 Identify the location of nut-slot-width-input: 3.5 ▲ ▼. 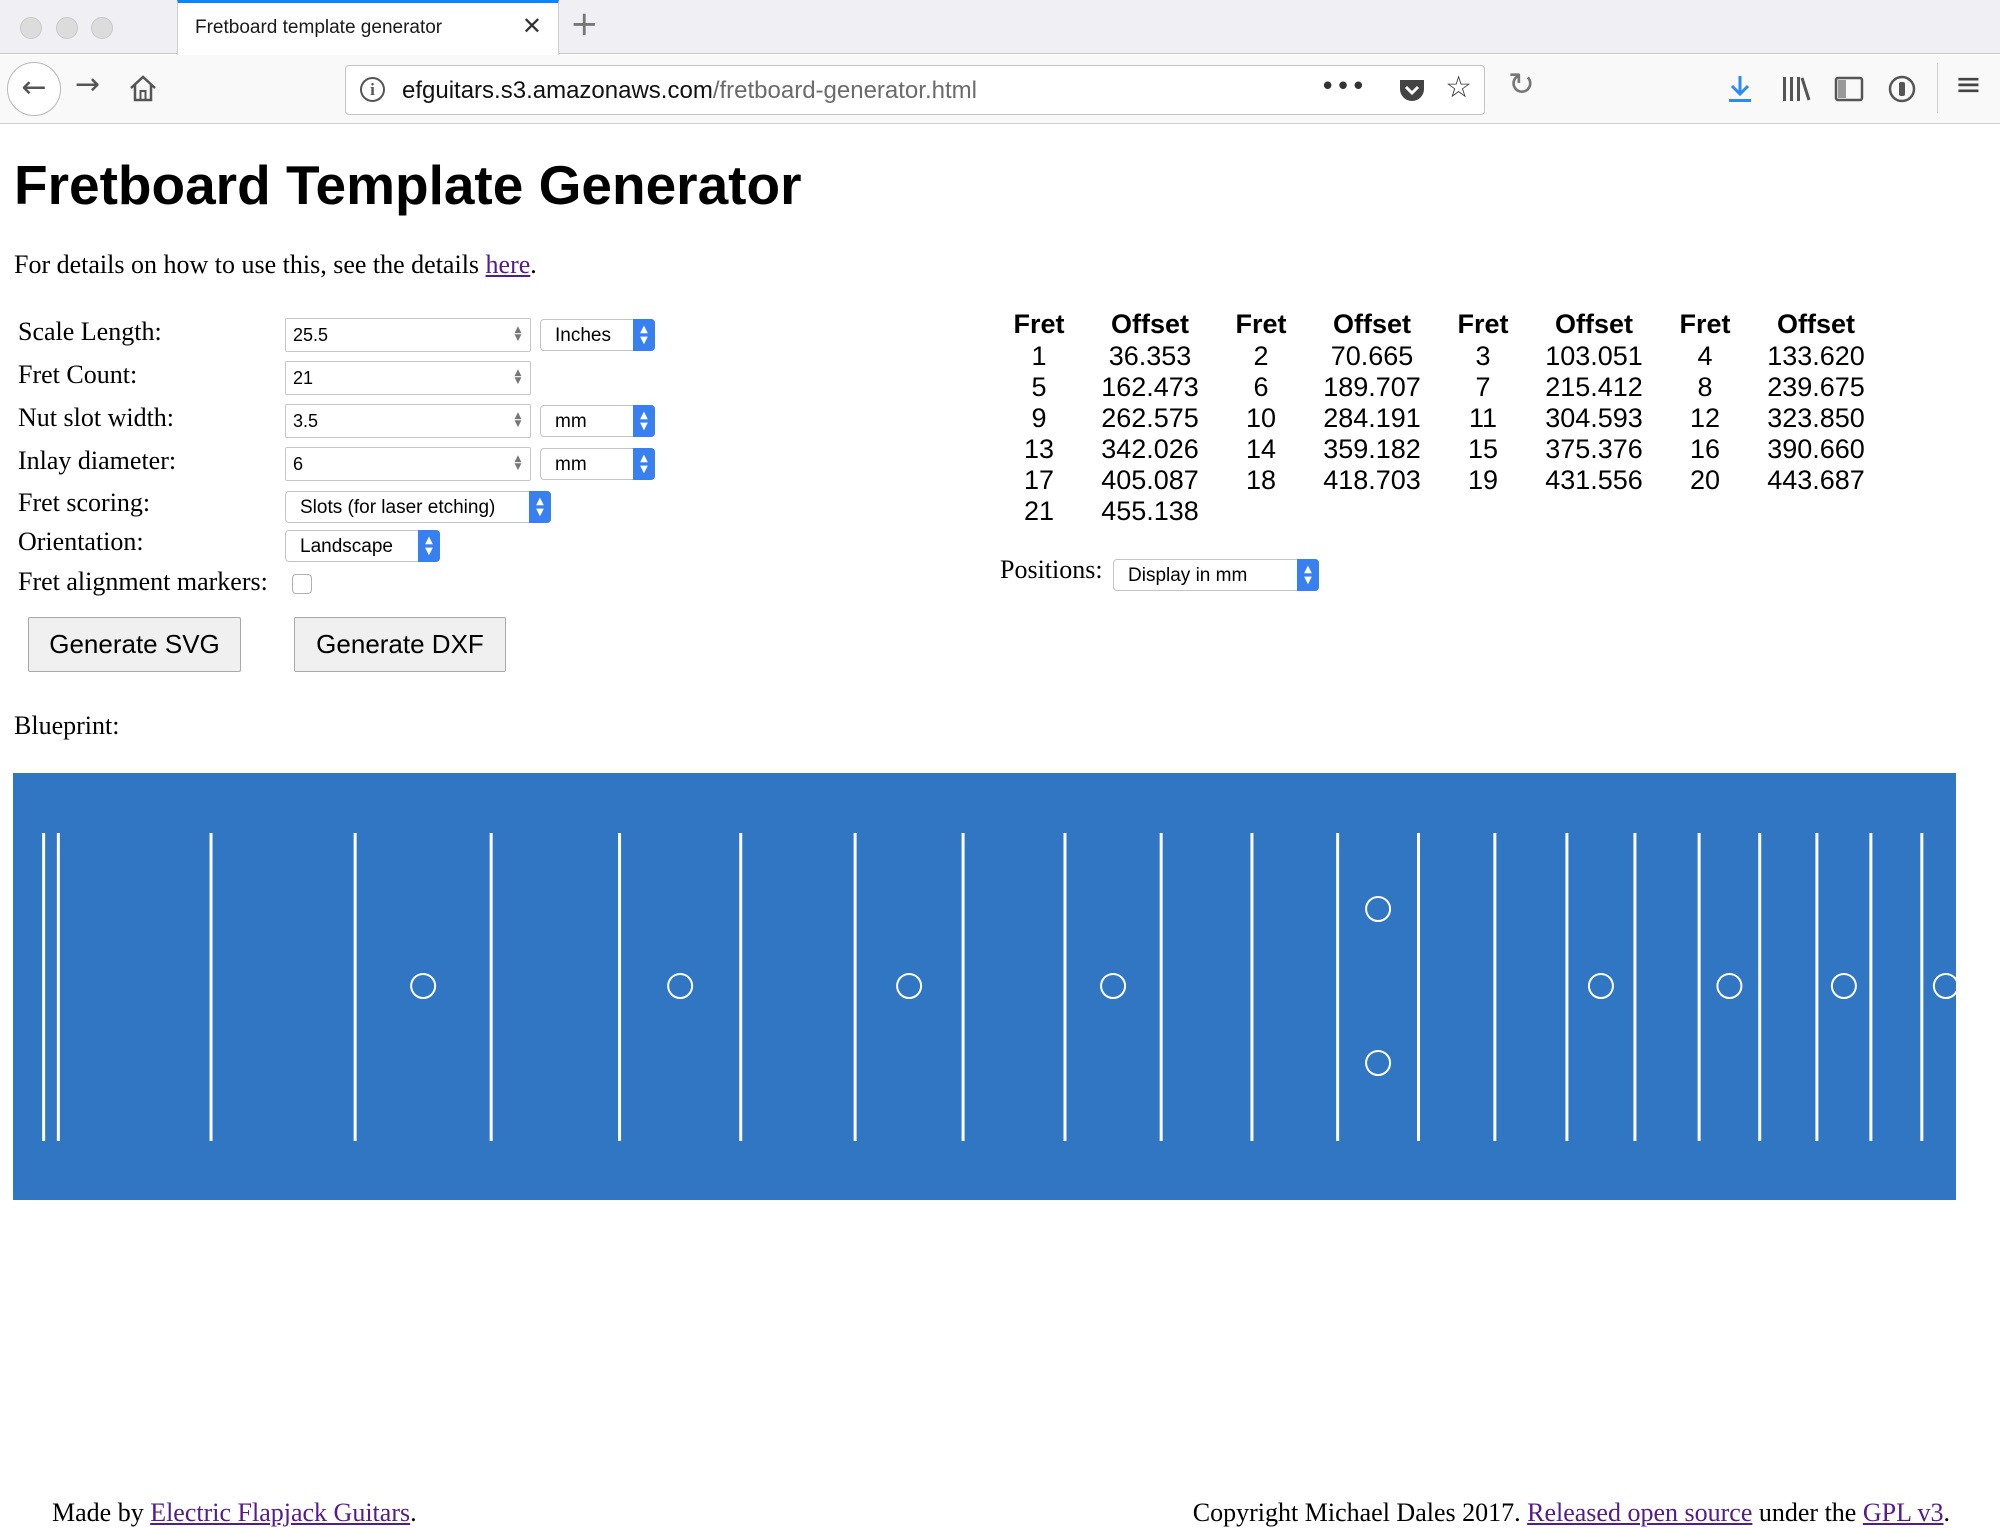
(408, 421).